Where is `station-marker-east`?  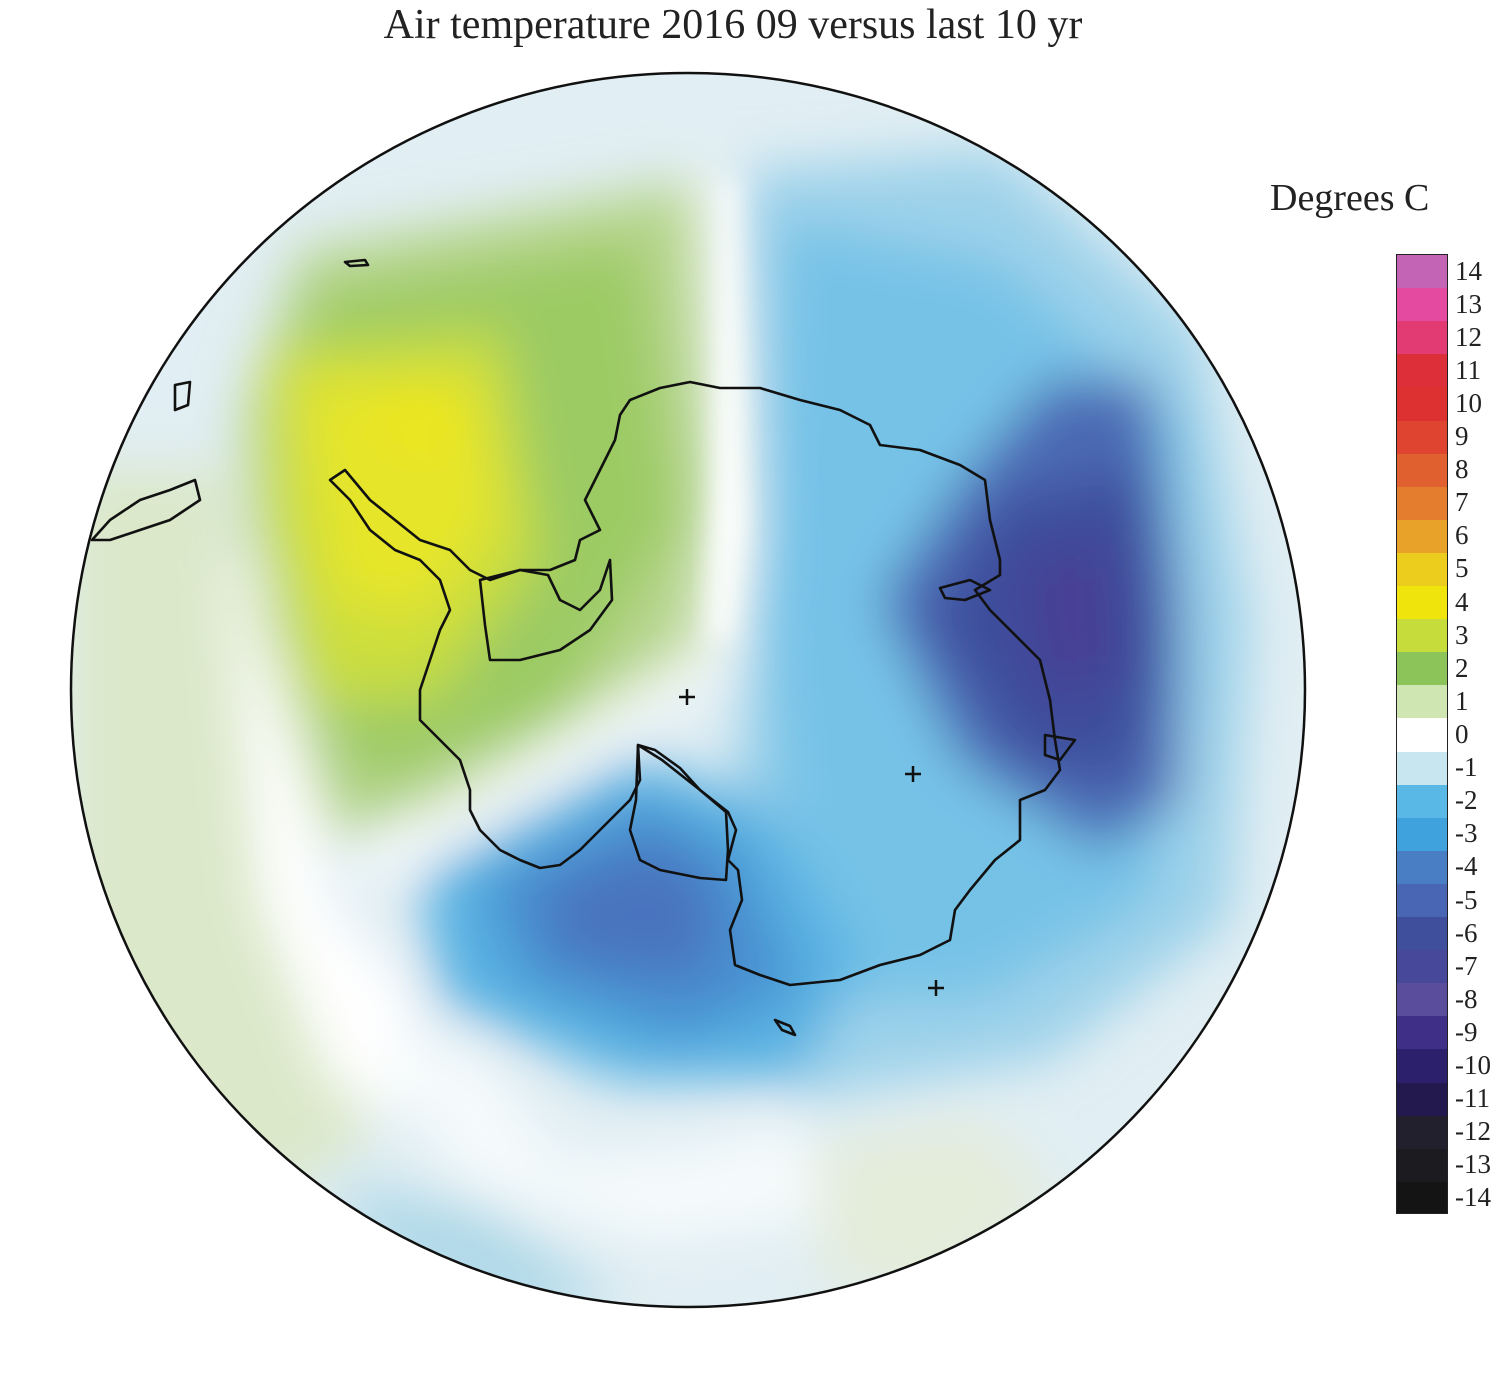
station-marker-east is located at coordinates (913, 774).